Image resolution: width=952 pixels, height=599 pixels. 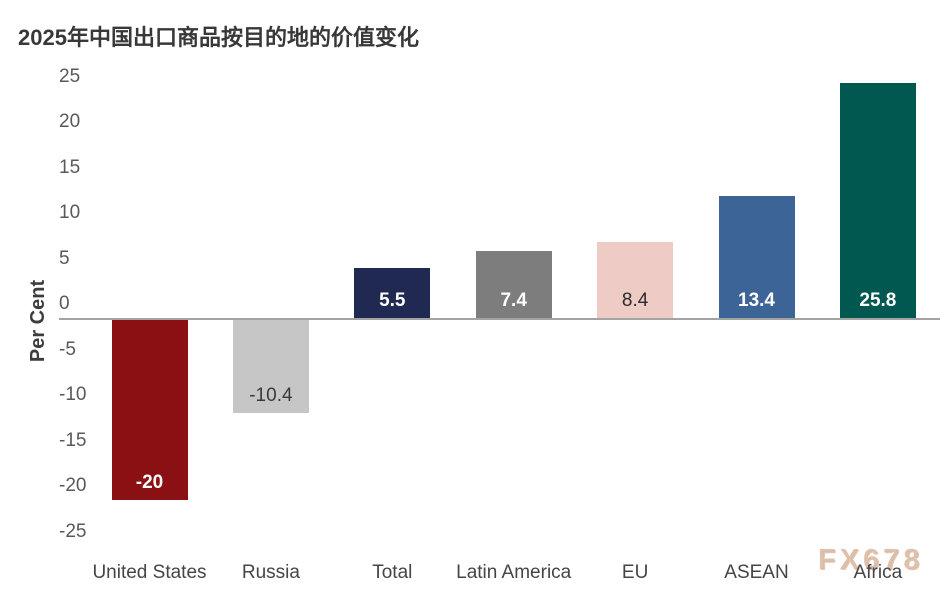 I want to click on bar-eu: 8.4, so click(x=635, y=279).